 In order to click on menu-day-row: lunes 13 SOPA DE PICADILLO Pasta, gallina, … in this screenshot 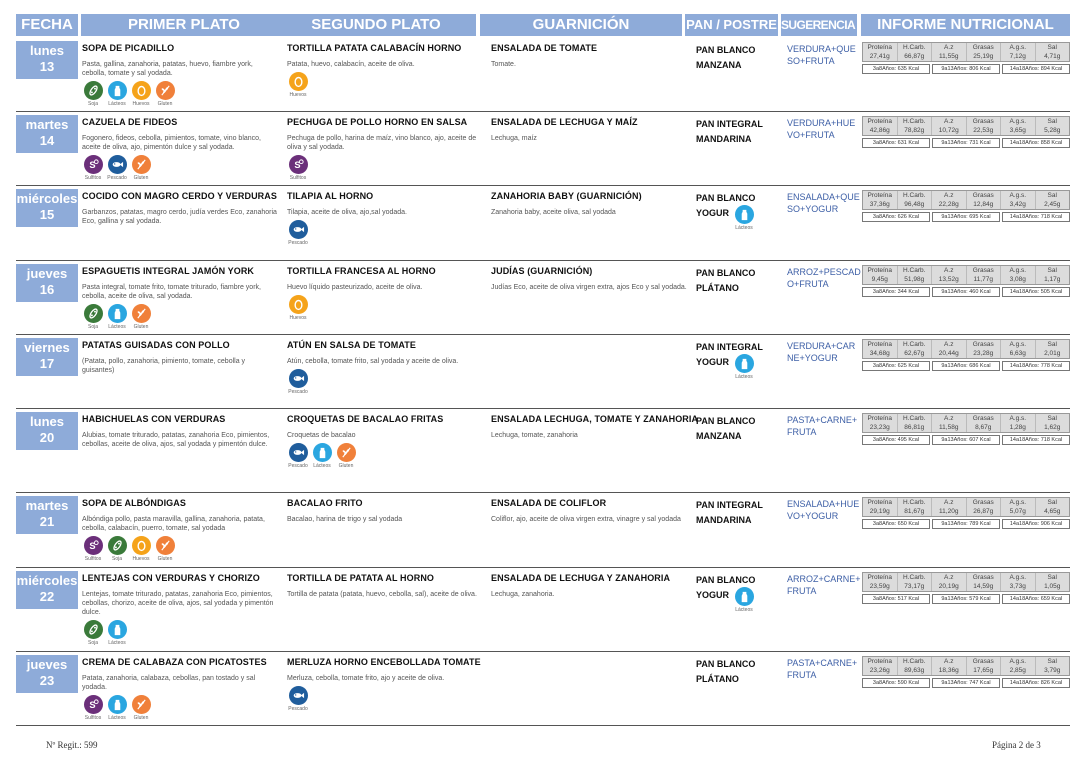, I will do `click(543, 75)`.